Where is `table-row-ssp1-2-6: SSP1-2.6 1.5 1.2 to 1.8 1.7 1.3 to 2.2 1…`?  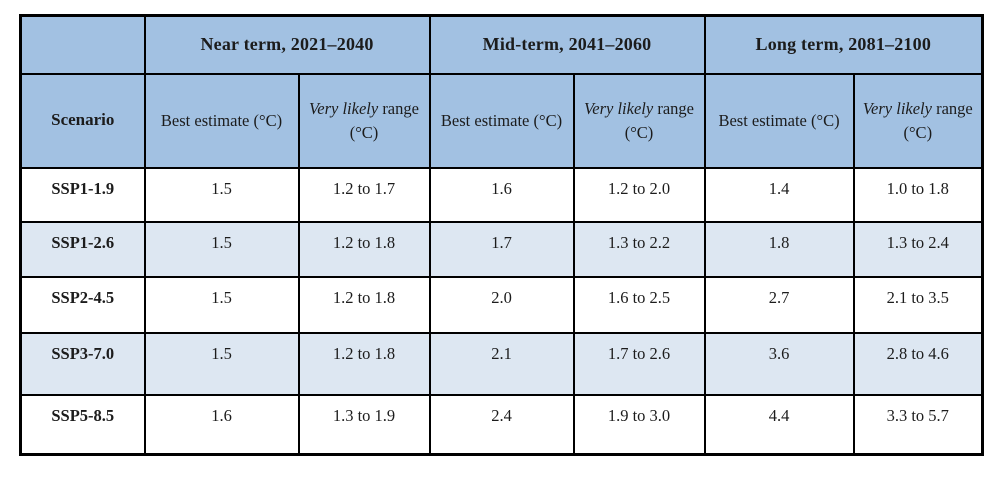 table-row-ssp1-2-6: SSP1-2.6 1.5 1.2 to 1.8 1.7 1.3 to 2.2 1… is located at coordinates (501, 249).